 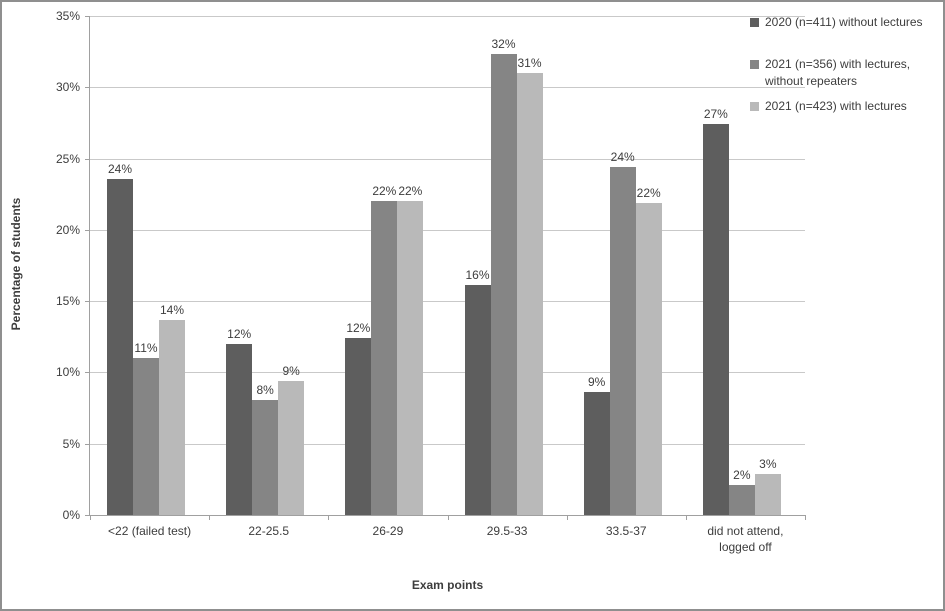 What do you see at coordinates (844, 22) in the screenshot?
I see `legend-label: 2020 (n=411) without lectures` at bounding box center [844, 22].